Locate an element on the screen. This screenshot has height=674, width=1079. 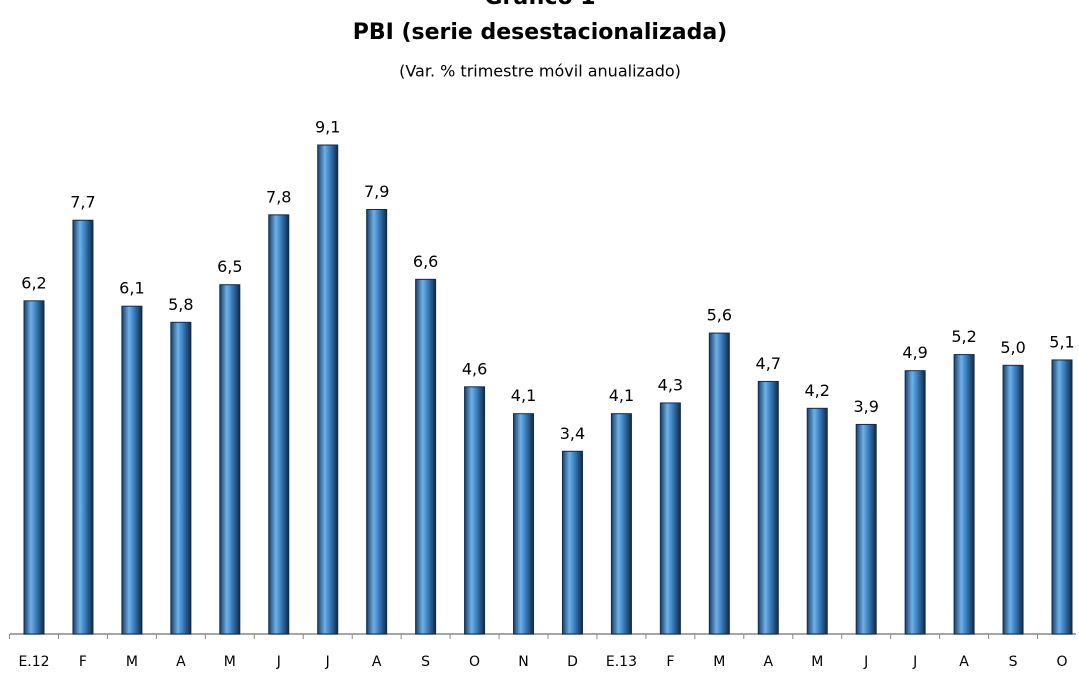
value-label: 6,6 is located at coordinates (425, 261).